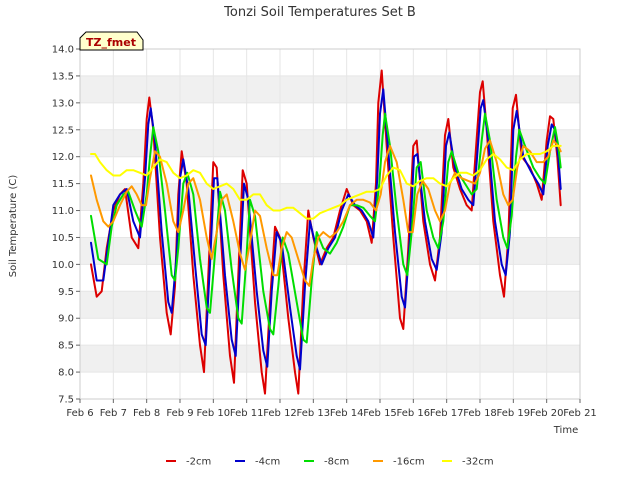 Image resolution: width=640 pixels, height=480 pixels. Describe the element at coordinates (565, 430) in the screenshot. I see `x-axis-label: Time` at that location.